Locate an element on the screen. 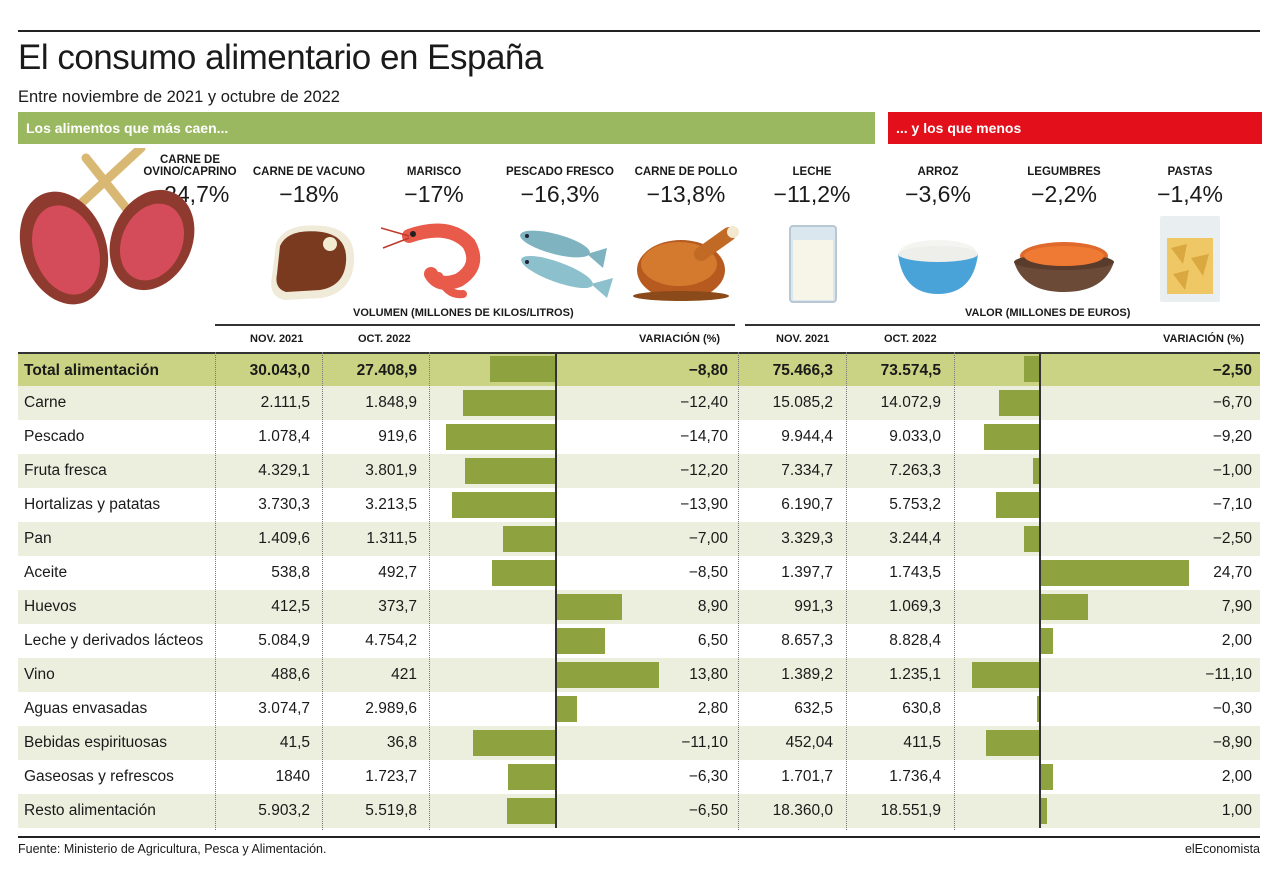 The height and width of the screenshot is (879, 1280). row-label: Hortalizas y patatas is located at coordinates (92, 504).